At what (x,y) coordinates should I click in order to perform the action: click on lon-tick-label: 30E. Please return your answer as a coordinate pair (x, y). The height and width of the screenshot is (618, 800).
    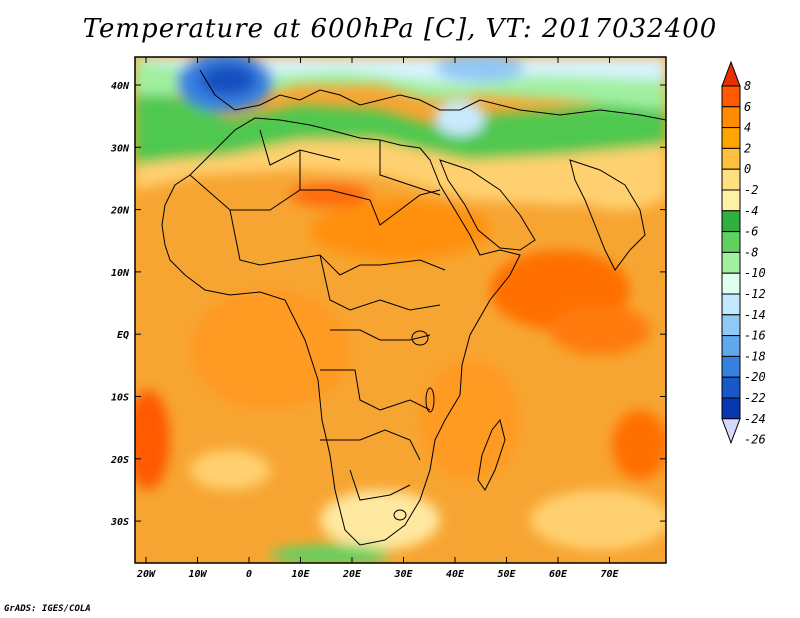
    Looking at the image, I should click on (403, 574).